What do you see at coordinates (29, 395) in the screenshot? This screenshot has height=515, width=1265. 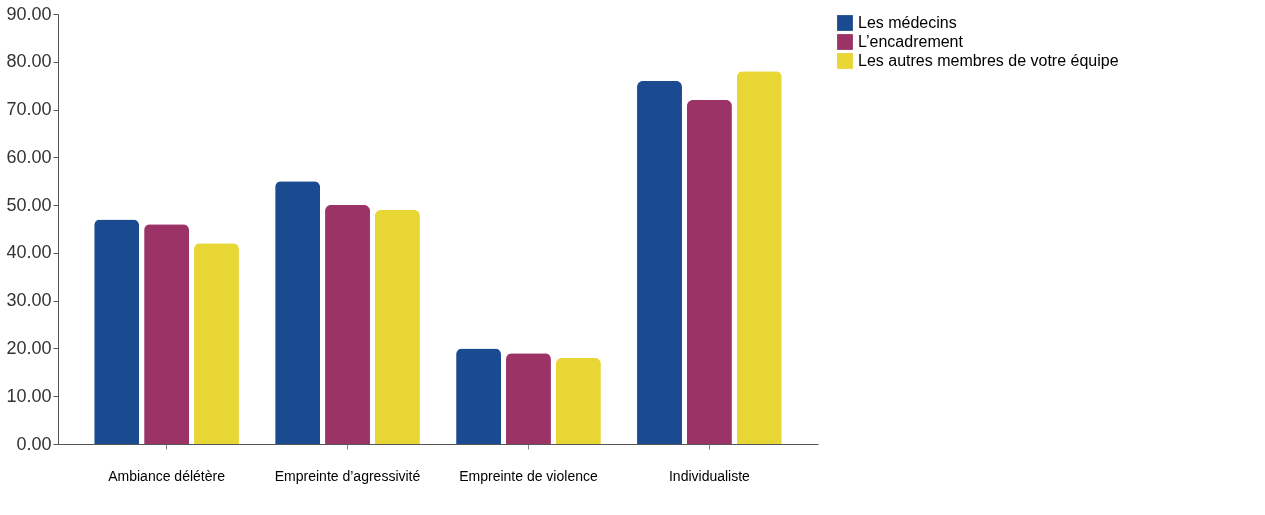 I see `y-tick-label: 10.00` at bounding box center [29, 395].